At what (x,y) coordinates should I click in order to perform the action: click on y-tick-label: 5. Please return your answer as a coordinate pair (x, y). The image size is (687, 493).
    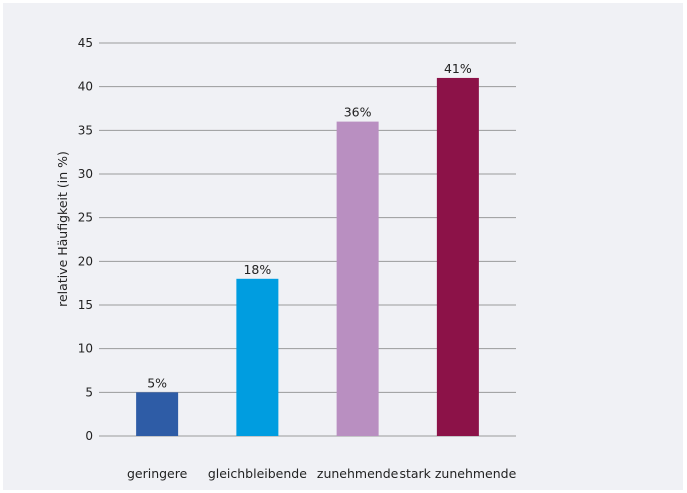
    Looking at the image, I should click on (89, 392).